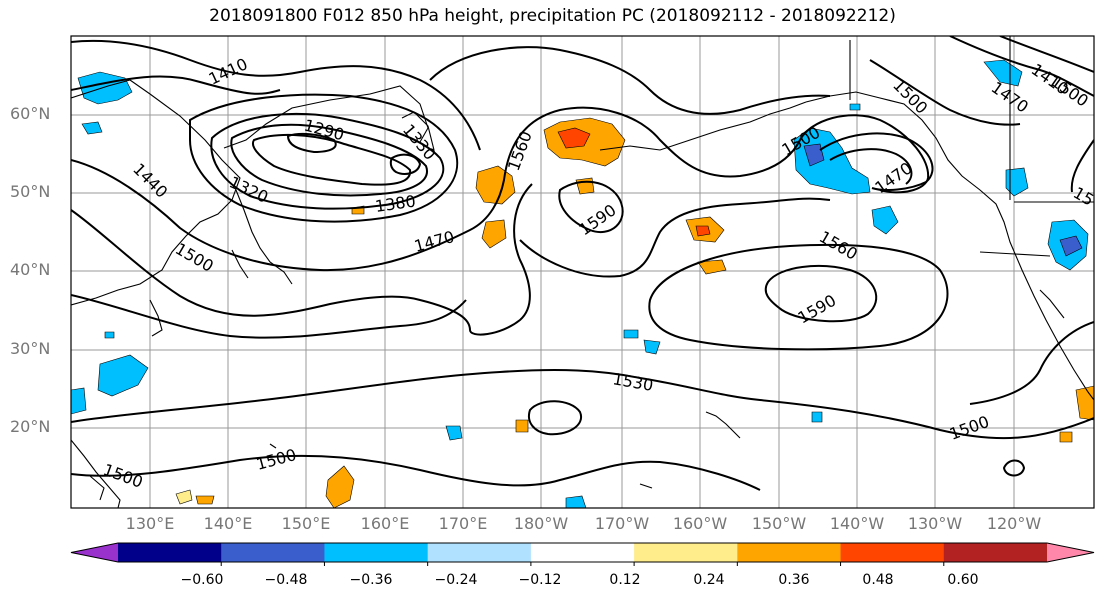 The width and height of the screenshot is (1105, 601). I want to click on lon-label: 150°W, so click(779, 523).